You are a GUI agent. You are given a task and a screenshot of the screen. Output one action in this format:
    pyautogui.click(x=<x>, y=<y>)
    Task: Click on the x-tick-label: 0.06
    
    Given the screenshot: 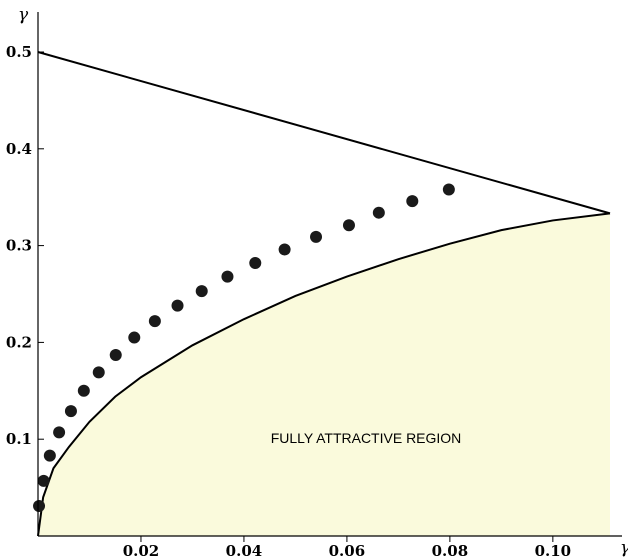 What is the action you would take?
    pyautogui.click(x=347, y=549)
    